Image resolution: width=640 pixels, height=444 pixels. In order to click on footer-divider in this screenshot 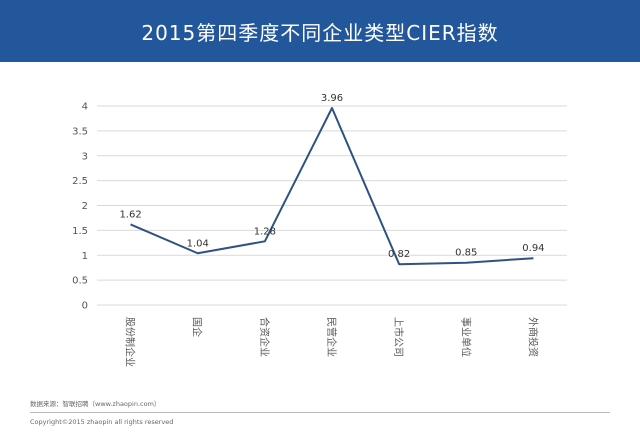, I will do `click(320, 412)`.